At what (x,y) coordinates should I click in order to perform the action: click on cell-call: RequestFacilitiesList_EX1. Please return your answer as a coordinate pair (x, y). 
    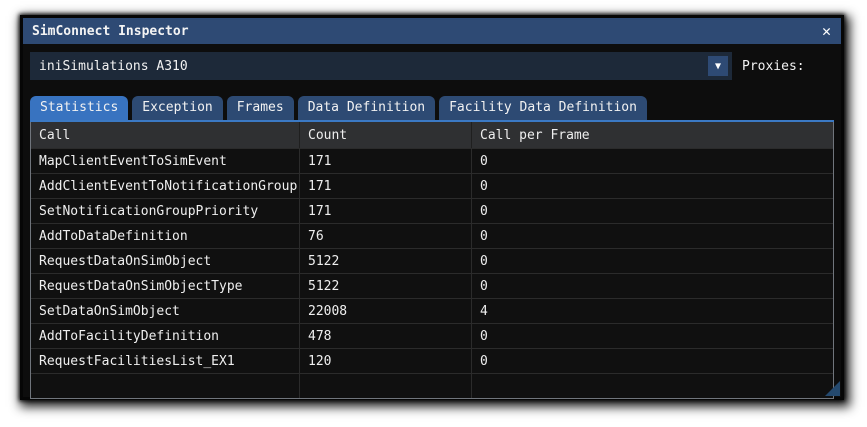
    Looking at the image, I should click on (137, 361).